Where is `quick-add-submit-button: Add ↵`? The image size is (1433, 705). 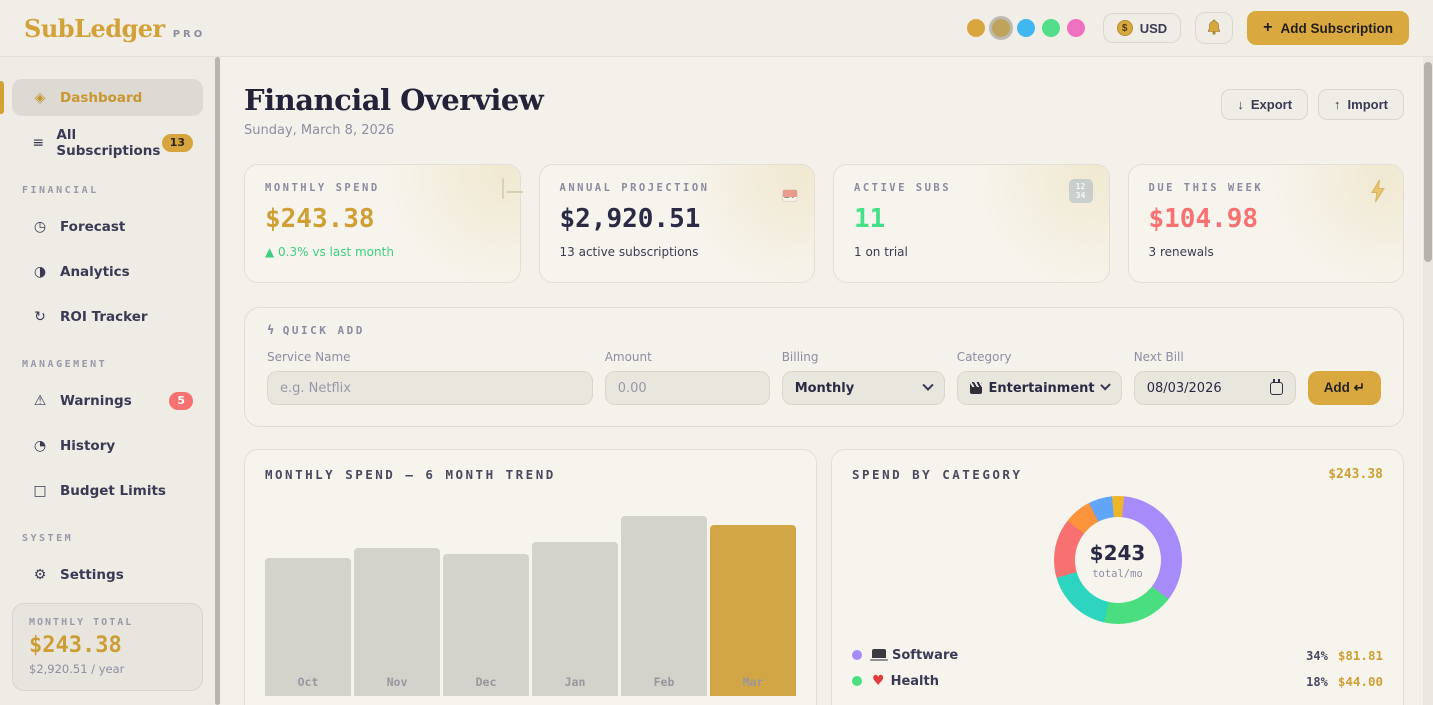 quick-add-submit-button: Add ↵ is located at coordinates (1344, 388).